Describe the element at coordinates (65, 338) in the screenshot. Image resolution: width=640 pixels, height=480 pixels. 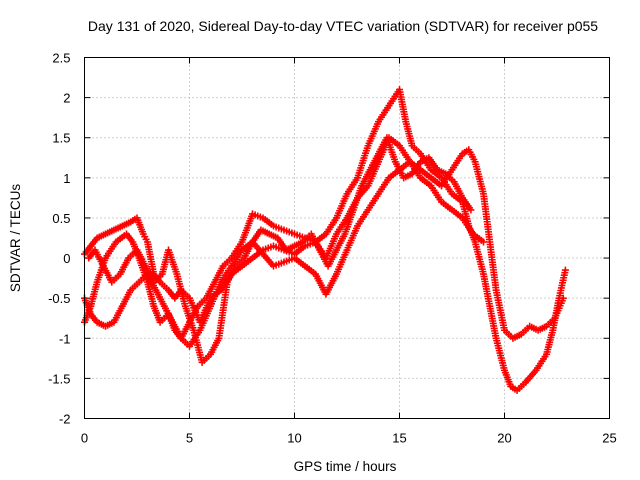
I see `y-tick-label: -1` at that location.